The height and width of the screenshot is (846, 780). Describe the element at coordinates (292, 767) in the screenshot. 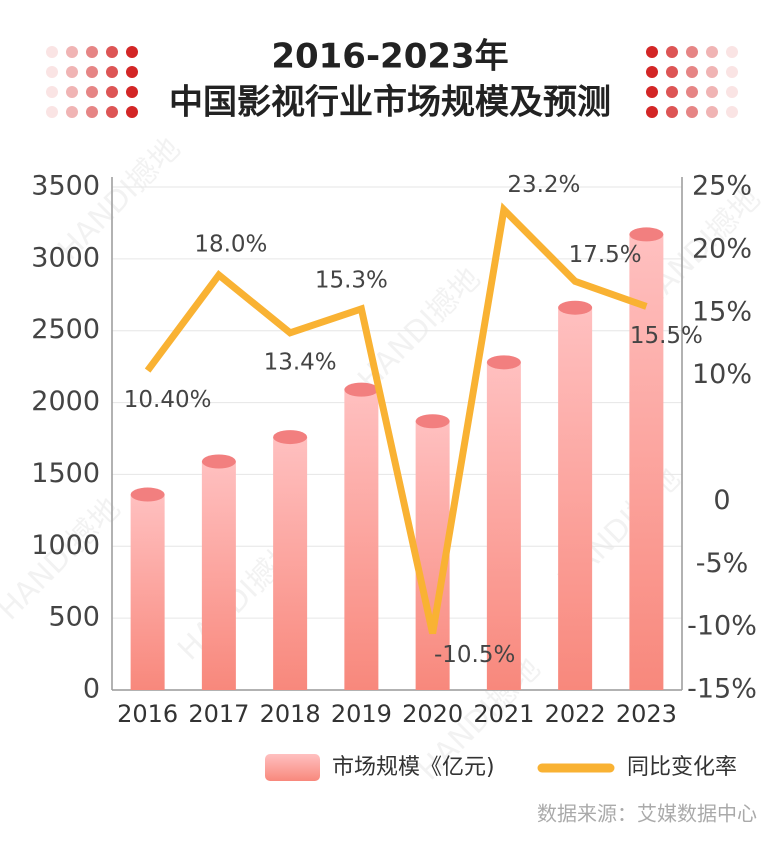

I see `legend-swatch` at that location.